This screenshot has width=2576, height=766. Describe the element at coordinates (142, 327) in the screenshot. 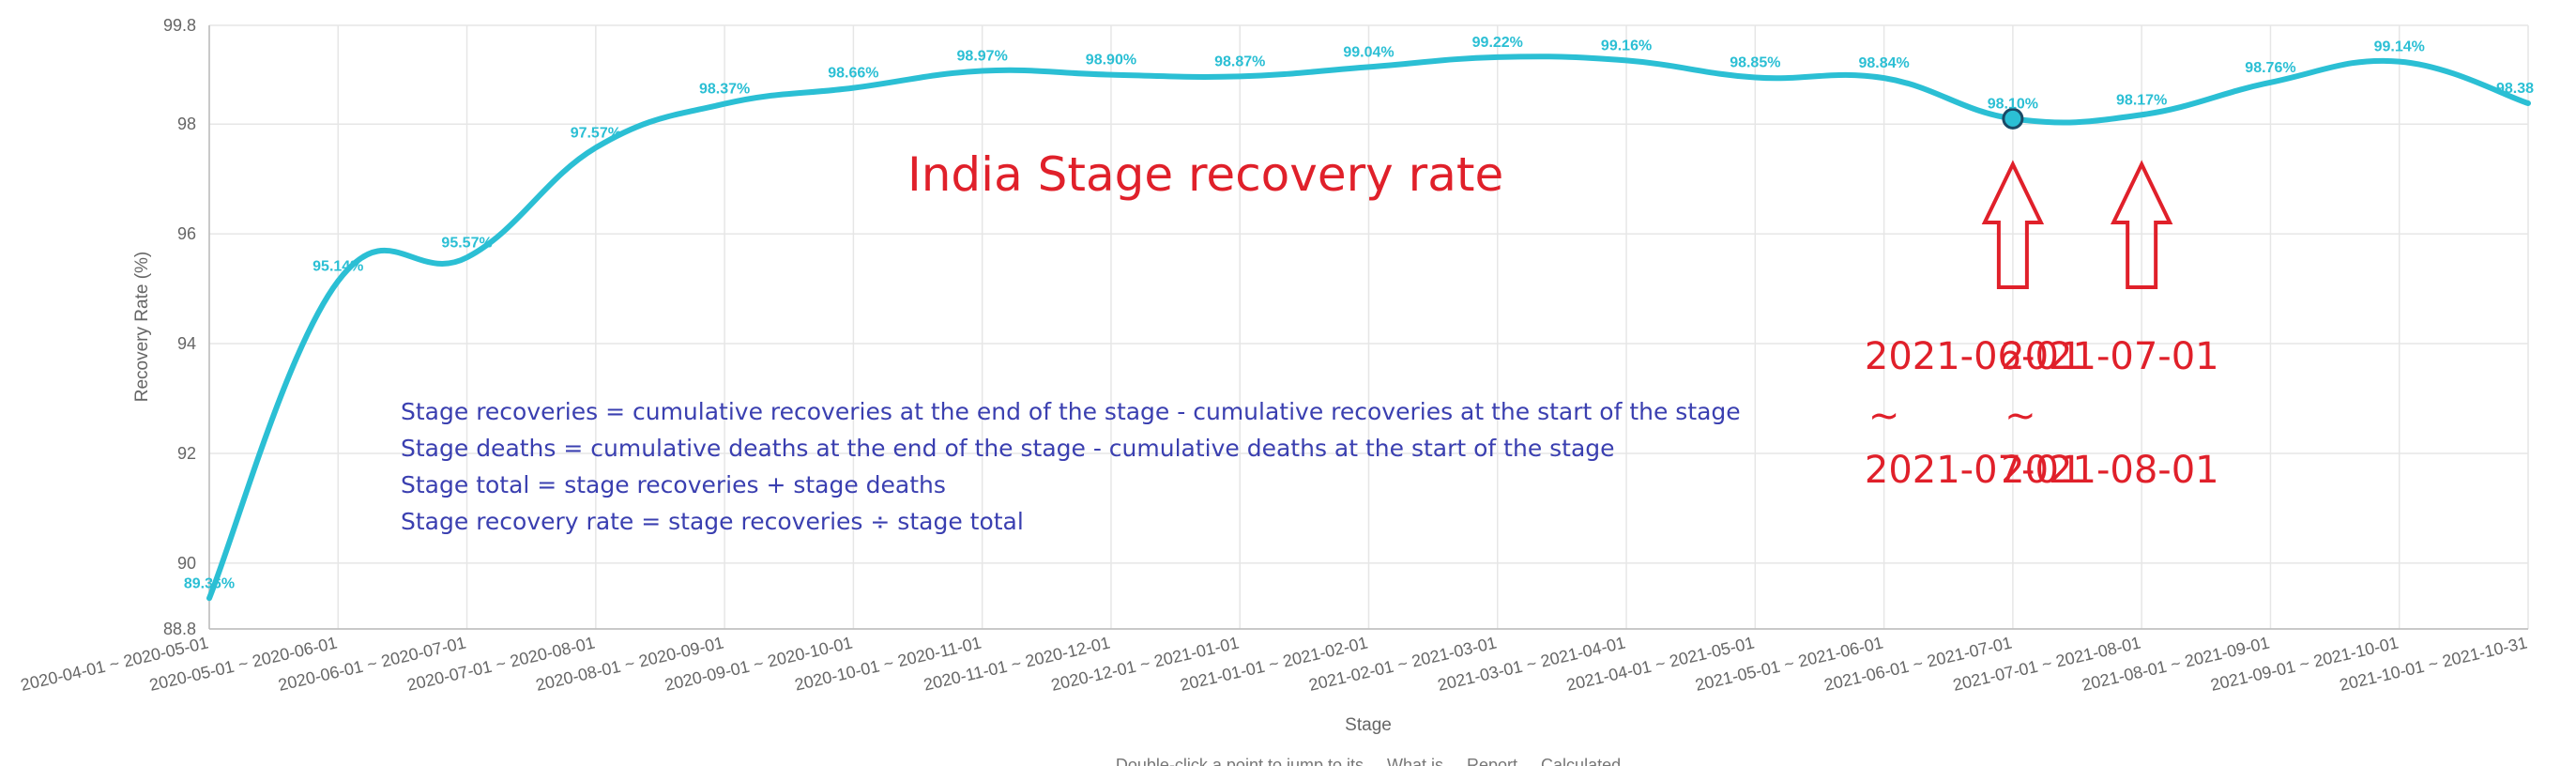

I see `y-axis-title: Recovery Rate (%)` at that location.